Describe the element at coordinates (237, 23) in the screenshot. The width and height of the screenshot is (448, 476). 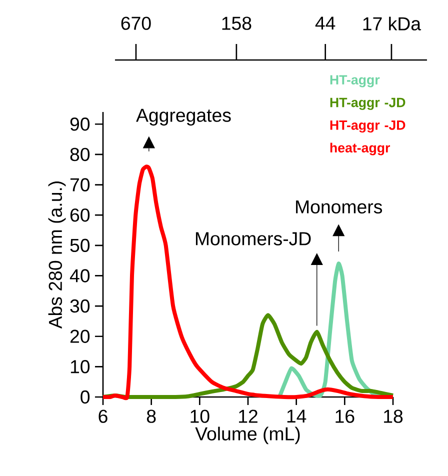
I see `x2-tick-label: 158` at that location.